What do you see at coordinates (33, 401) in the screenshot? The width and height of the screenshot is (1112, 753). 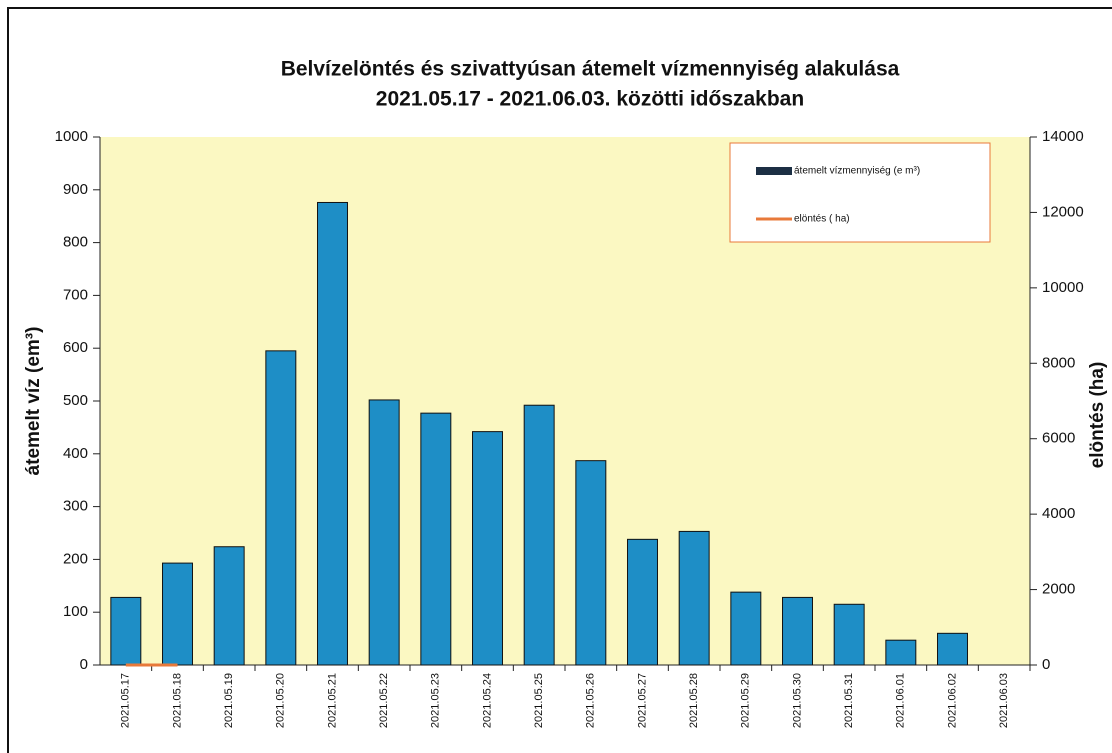 I see `y-axis-title: átemelt víz (em³)` at bounding box center [33, 401].